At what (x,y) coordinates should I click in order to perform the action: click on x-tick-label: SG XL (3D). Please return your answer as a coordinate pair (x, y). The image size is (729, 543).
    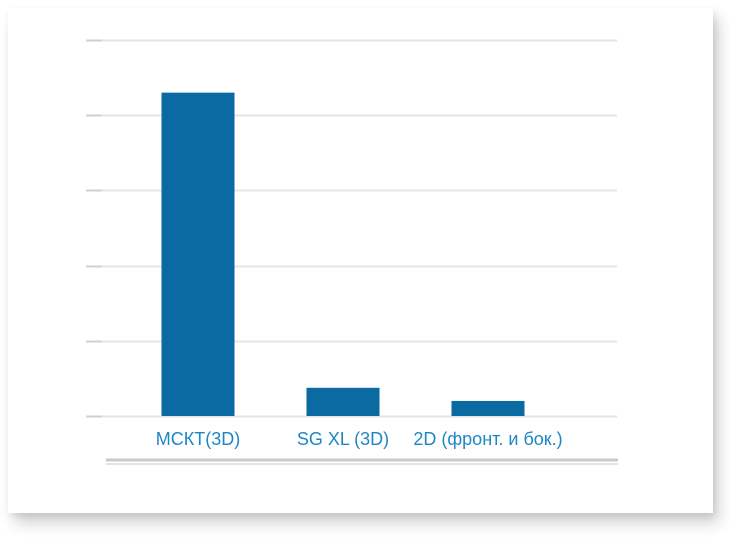
    Looking at the image, I should click on (343, 439).